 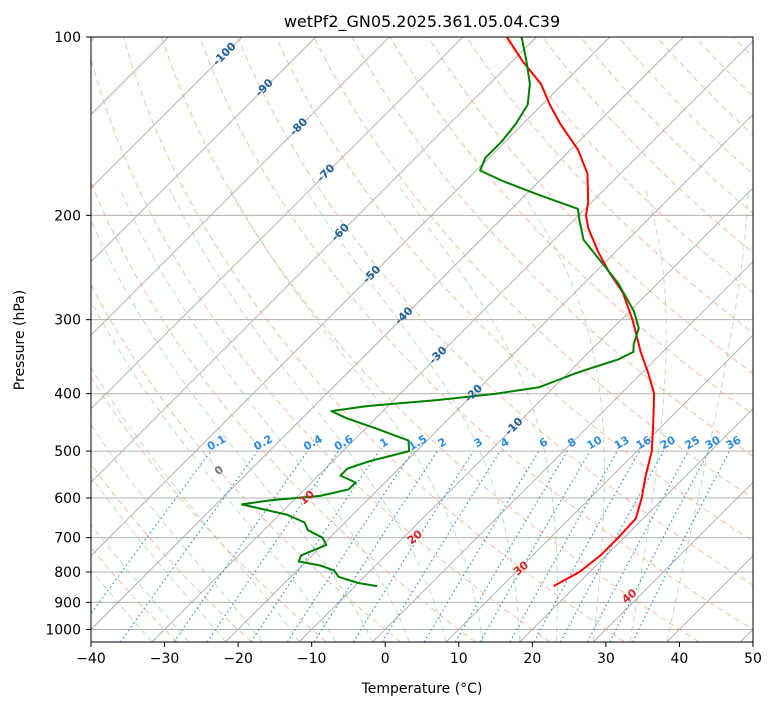 What do you see at coordinates (67, 603) in the screenshot?
I see `y-tick-label: 900` at bounding box center [67, 603].